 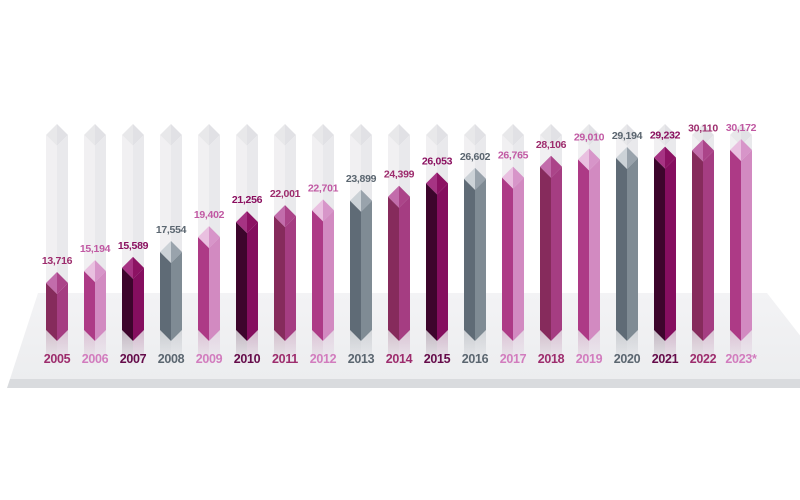 What do you see at coordinates (285, 194) in the screenshot?
I see `value-label: 22,001` at bounding box center [285, 194].